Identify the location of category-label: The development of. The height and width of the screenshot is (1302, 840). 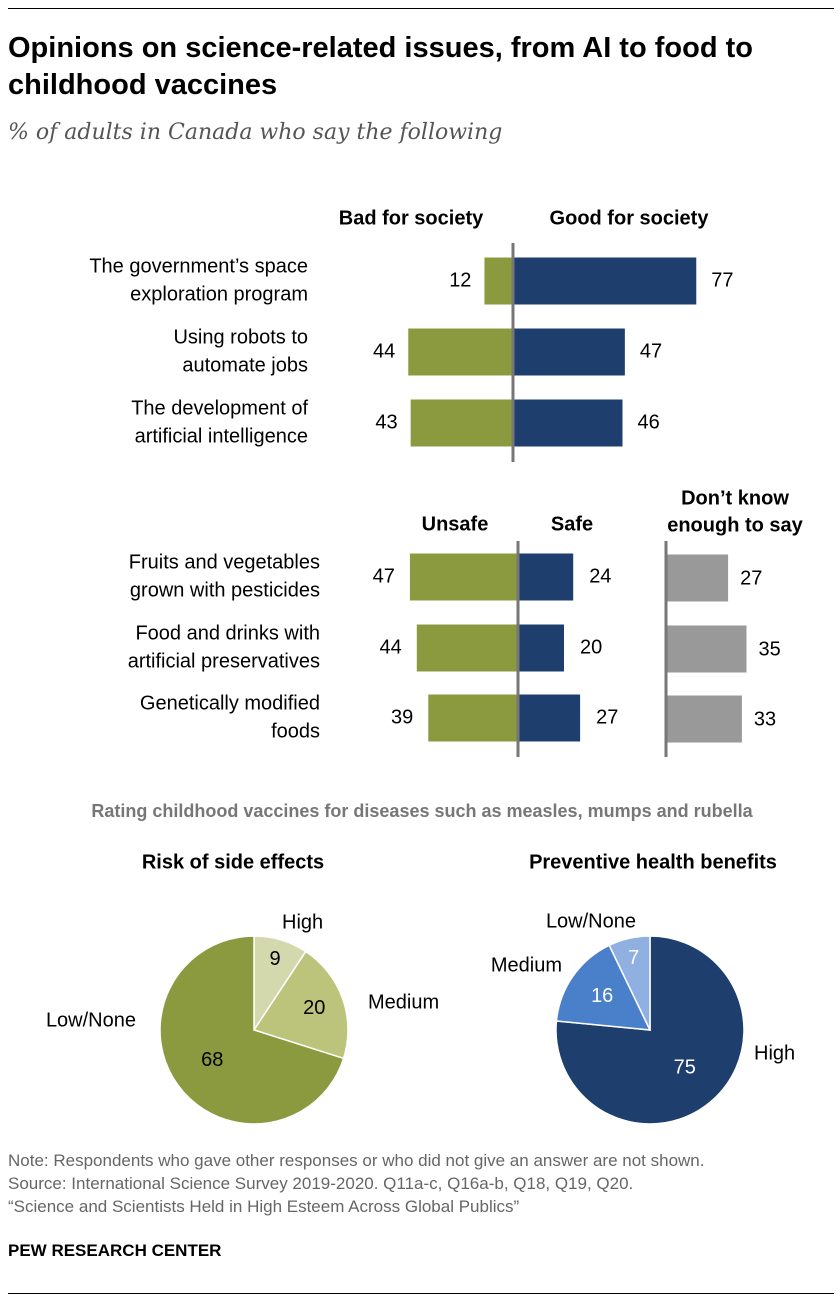
(219, 408).